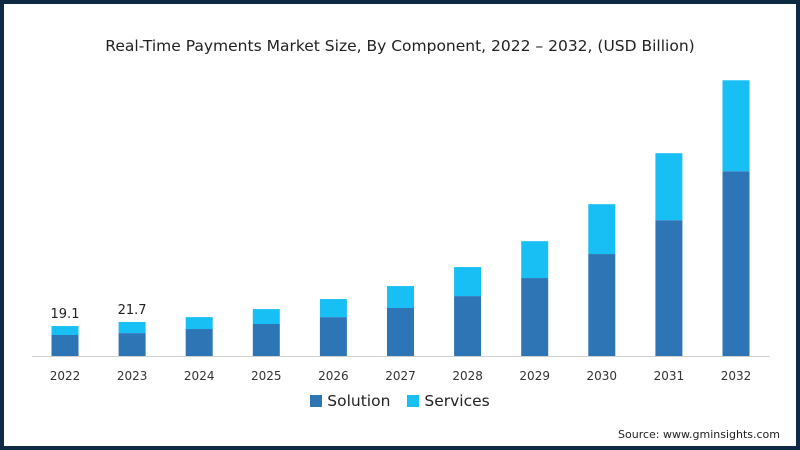 This screenshot has height=450, width=800. Describe the element at coordinates (534, 376) in the screenshot. I see `x-tick-label: 2029` at that location.